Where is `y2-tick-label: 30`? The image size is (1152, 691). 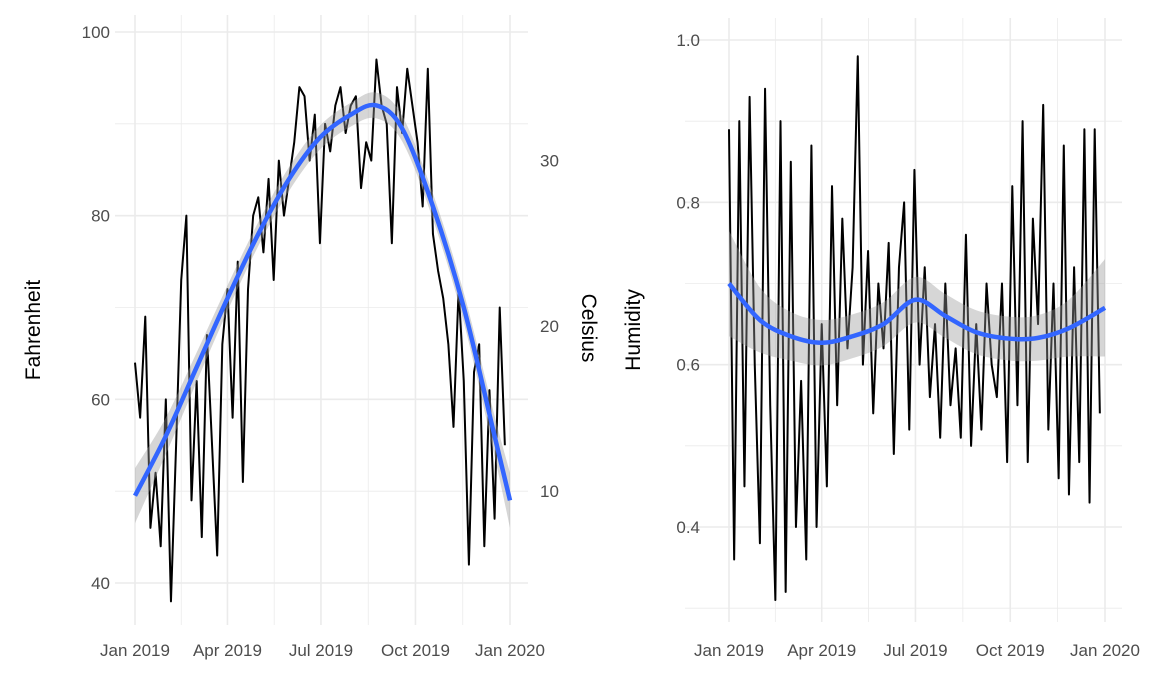 y2-tick-label: 30 is located at coordinates (549, 161).